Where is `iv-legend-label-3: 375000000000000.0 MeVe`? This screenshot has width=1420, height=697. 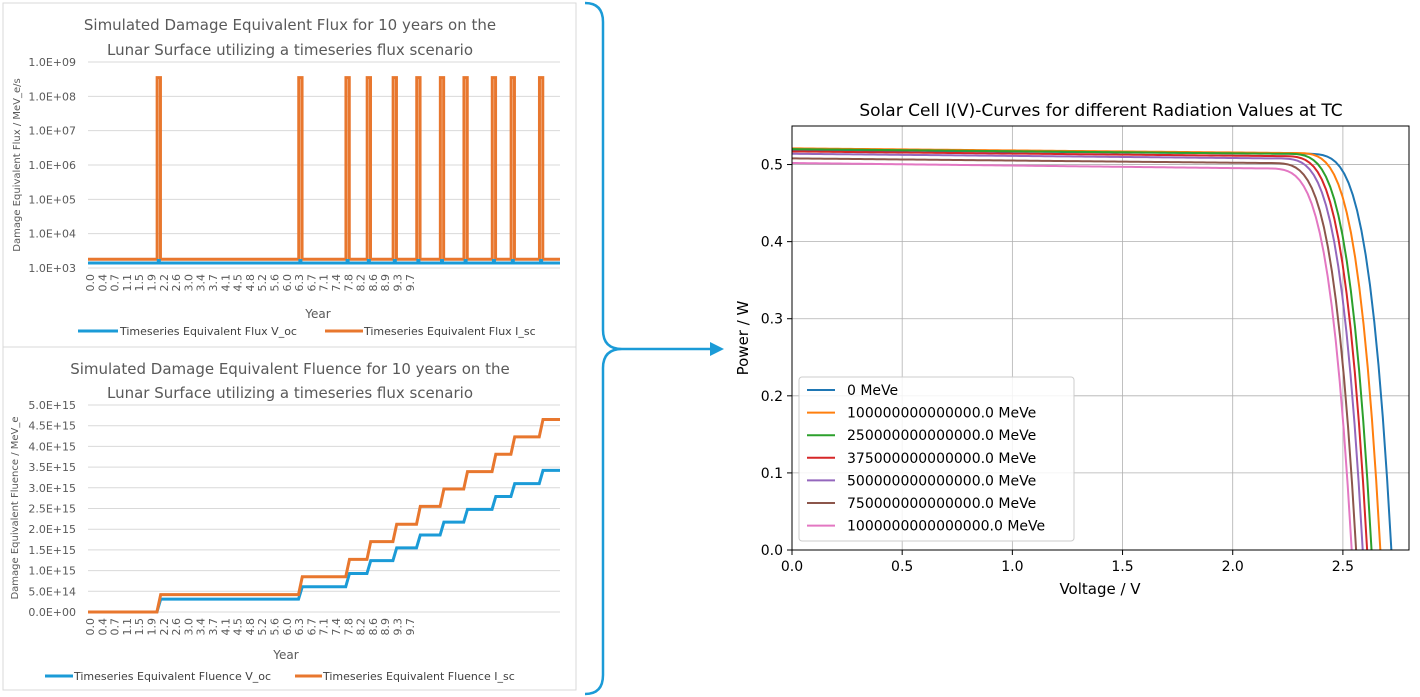 iv-legend-label-3: 375000000000000.0 MeVe is located at coordinates (941, 459).